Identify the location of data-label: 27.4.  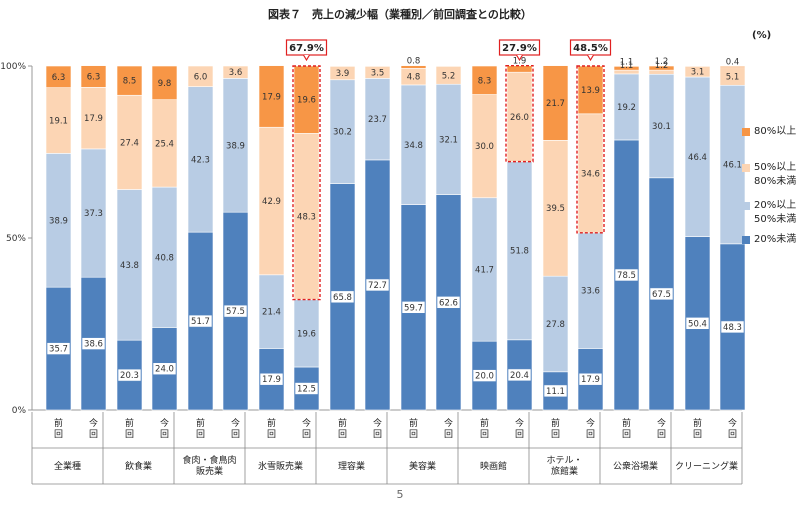
(129, 143).